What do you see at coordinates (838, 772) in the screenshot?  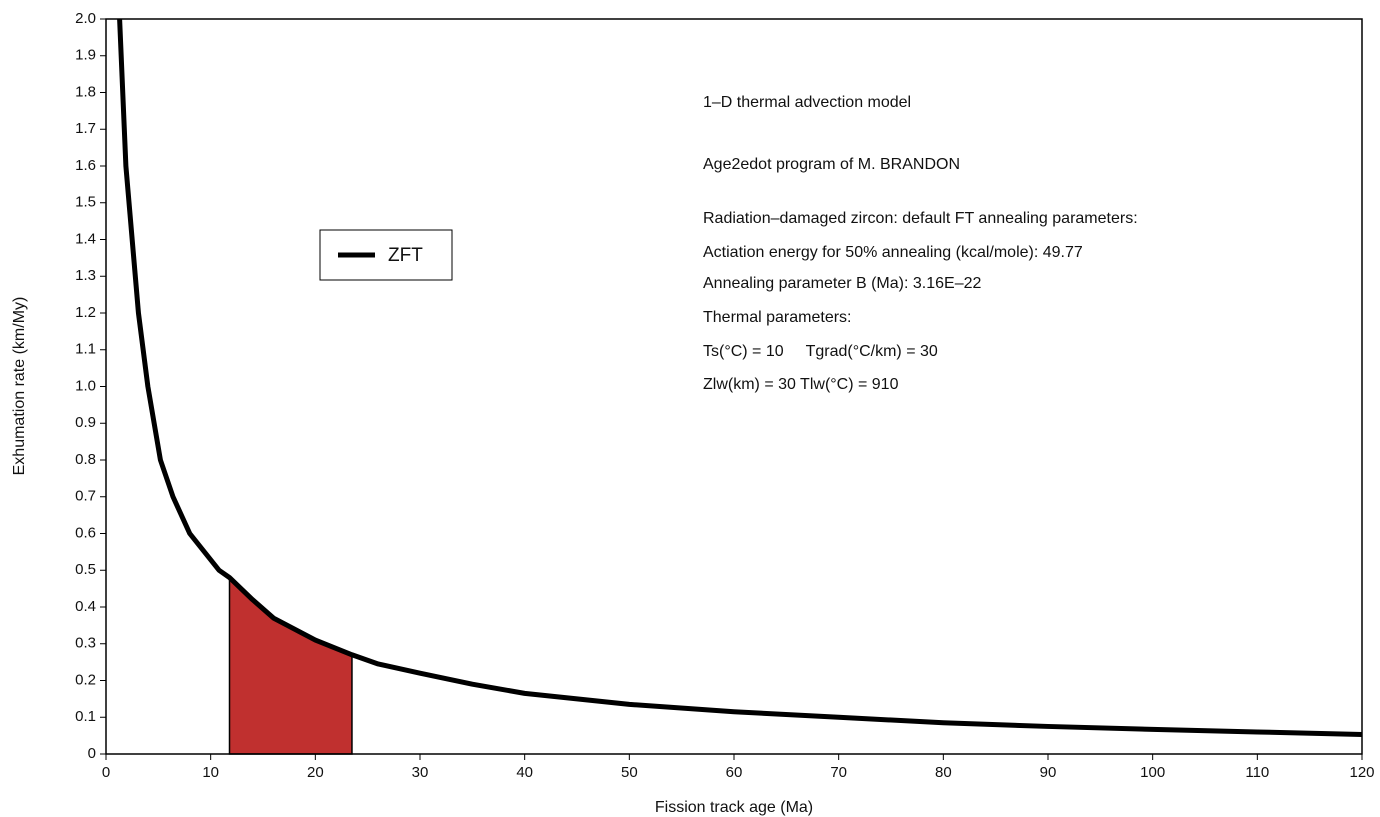 I see `x-tick-label: 70` at bounding box center [838, 772].